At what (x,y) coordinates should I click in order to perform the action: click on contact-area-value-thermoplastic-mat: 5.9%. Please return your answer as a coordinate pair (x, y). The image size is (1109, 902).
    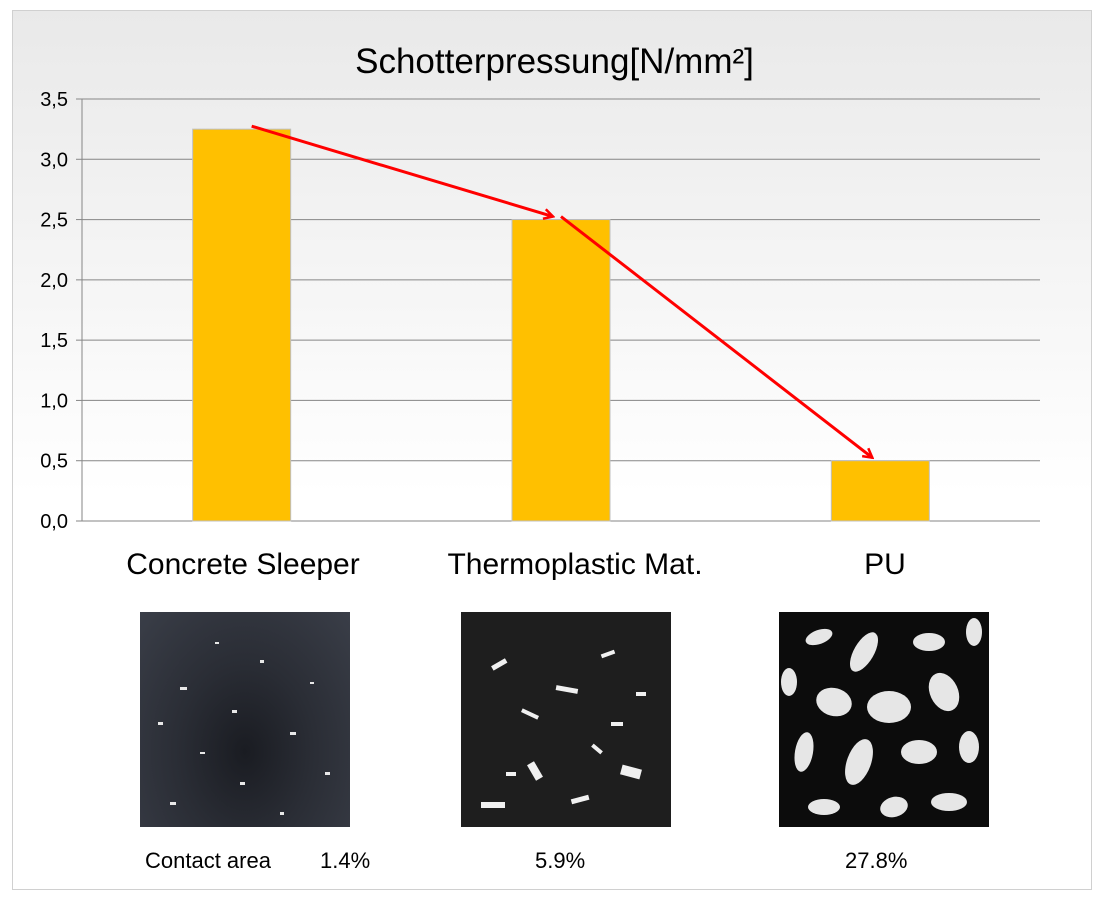
    Looking at the image, I should click on (560, 861).